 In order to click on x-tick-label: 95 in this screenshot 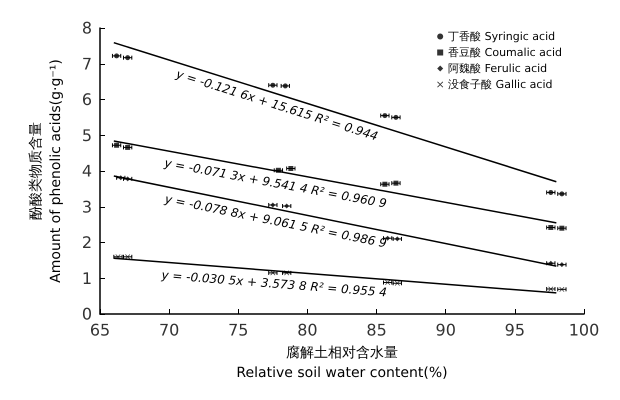, I will do `click(515, 330)`.